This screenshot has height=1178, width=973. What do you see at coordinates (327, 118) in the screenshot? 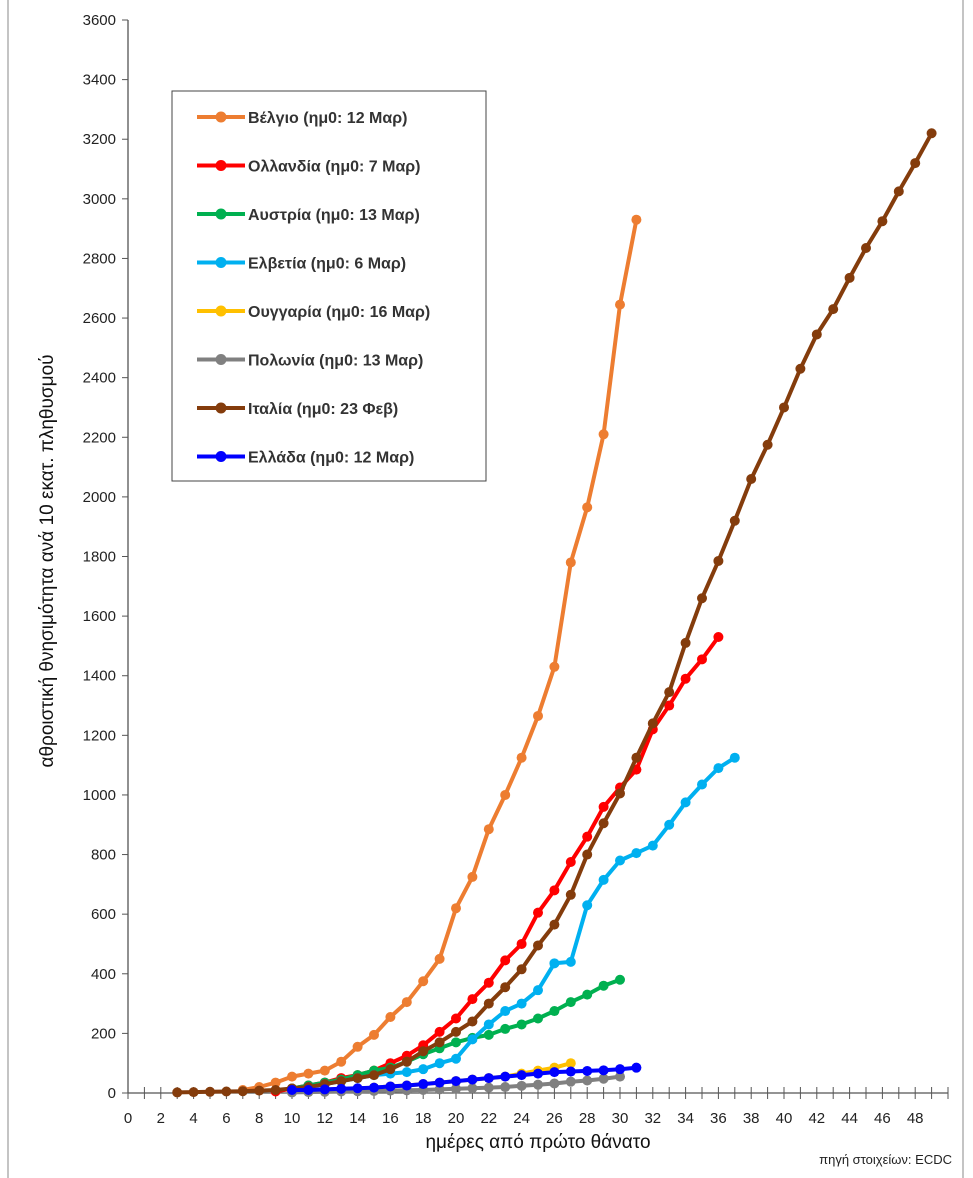
I see `legend-label: Βέλγιο (ημ0: 12 Μαρ)` at bounding box center [327, 118].